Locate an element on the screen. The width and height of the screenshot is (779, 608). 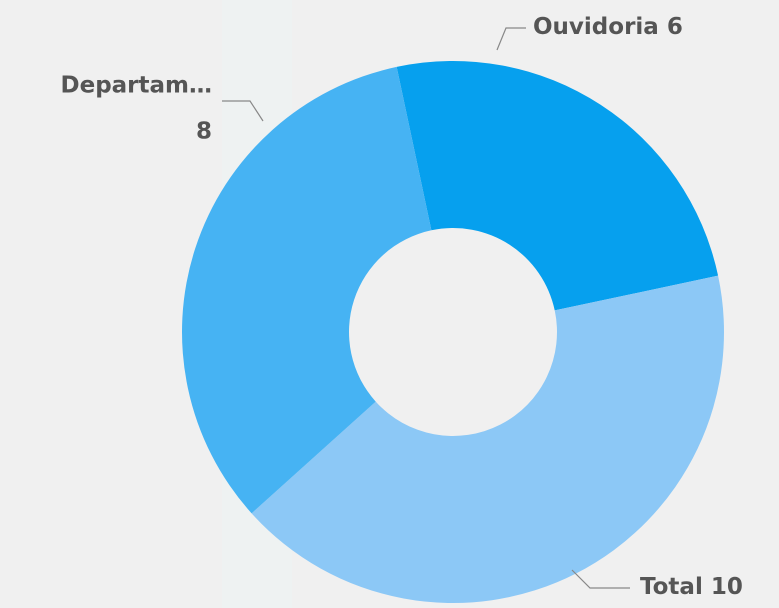
slice-label: Ouvidoria 6 is located at coordinates (608, 27).